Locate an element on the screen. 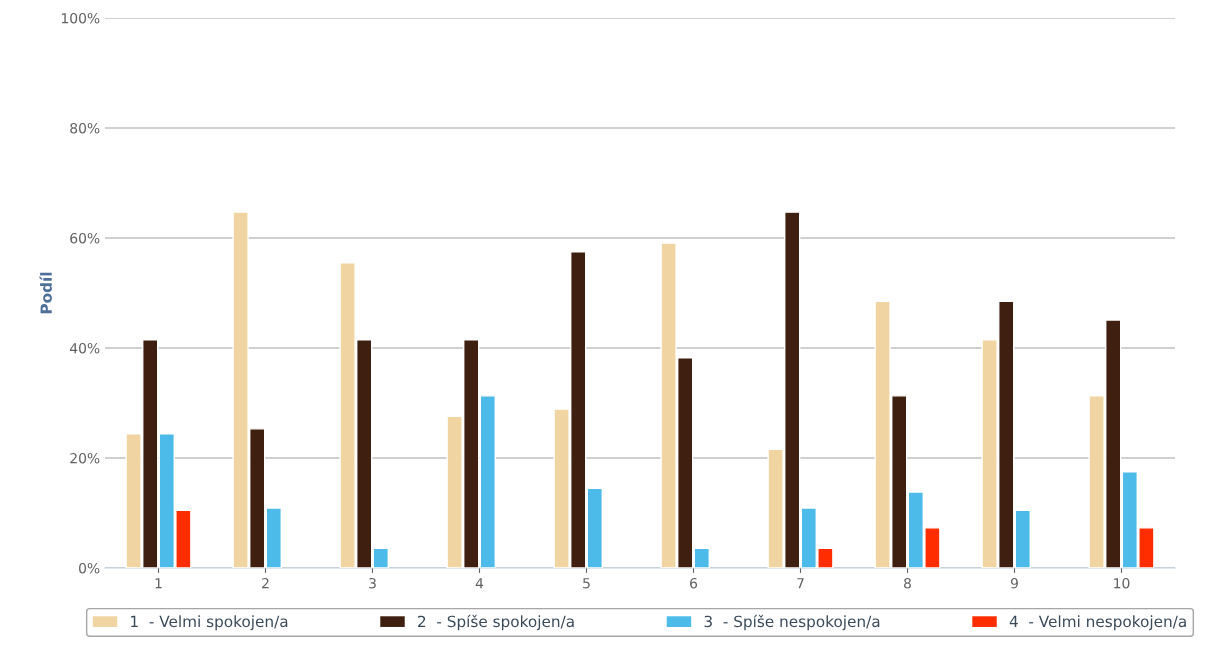 This screenshot has height=650, width=1206. y-axis-title: Podíl is located at coordinates (45, 293).